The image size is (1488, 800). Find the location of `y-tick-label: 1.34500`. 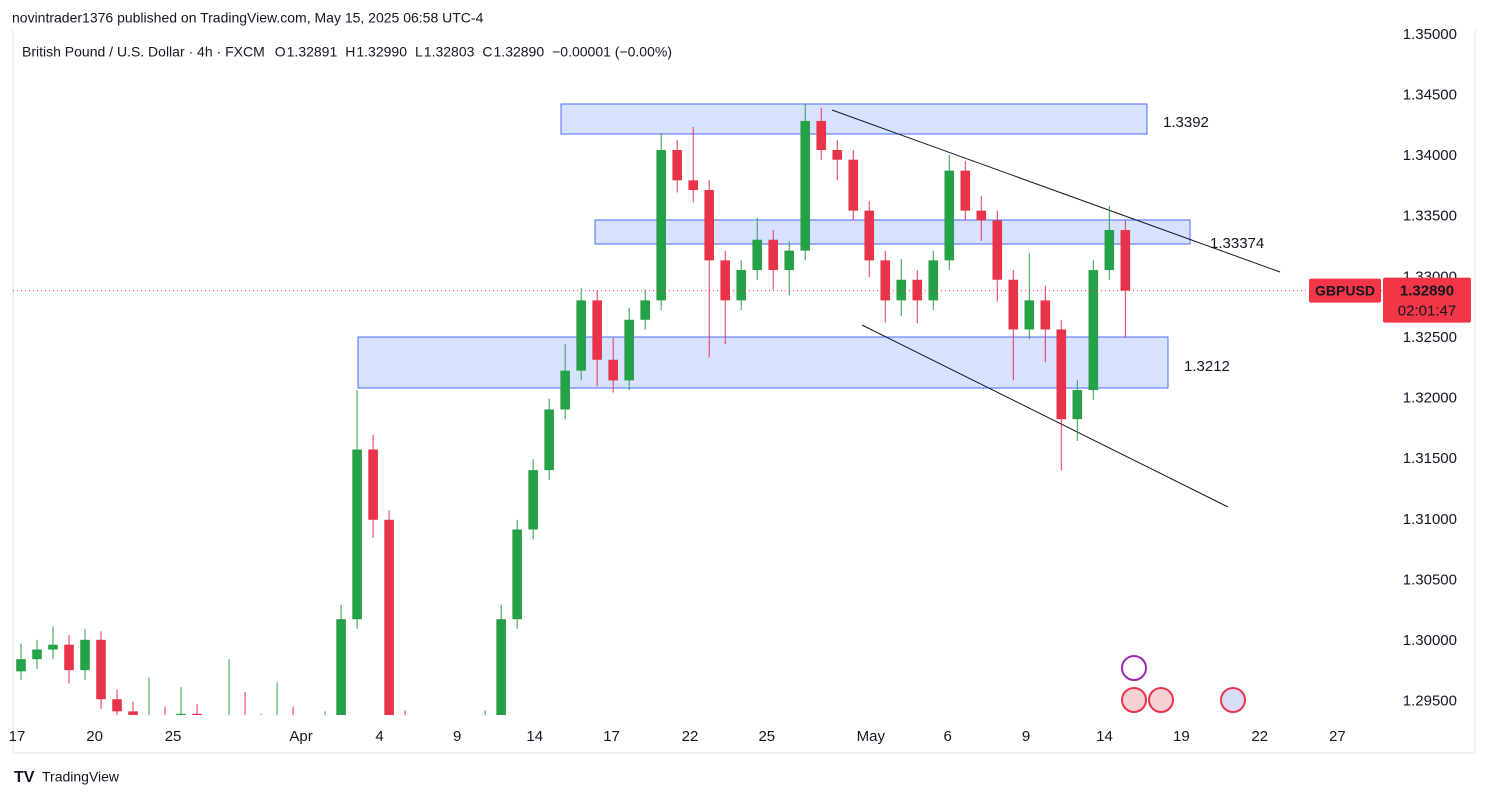

y-tick-label: 1.34500 is located at coordinates (1430, 94).